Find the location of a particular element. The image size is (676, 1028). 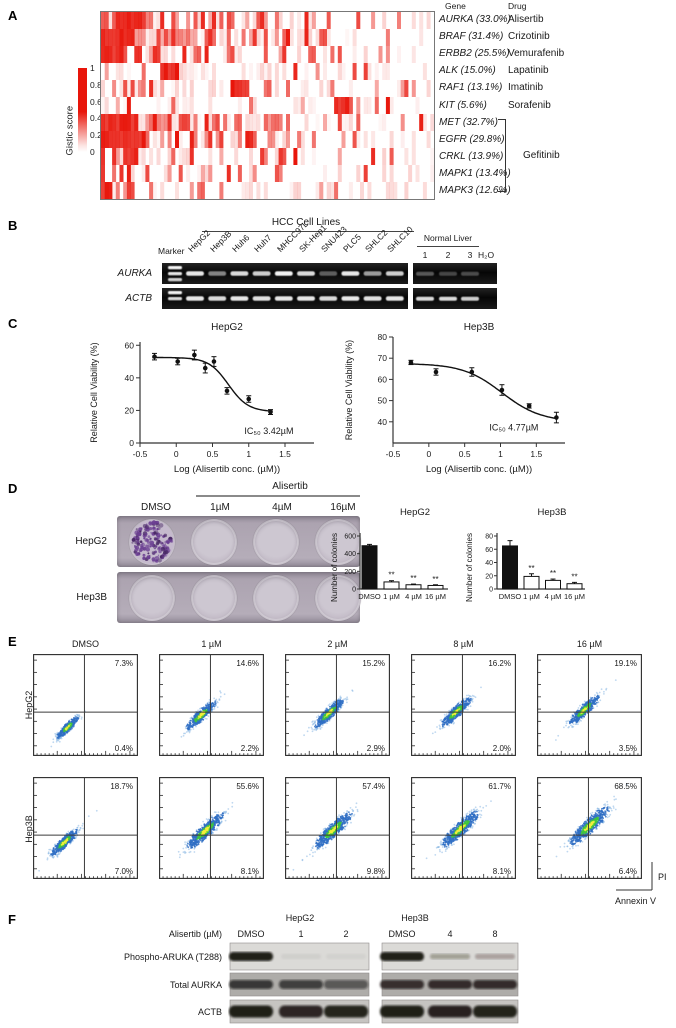

gistic-colorbar is located at coordinates (82, 110).